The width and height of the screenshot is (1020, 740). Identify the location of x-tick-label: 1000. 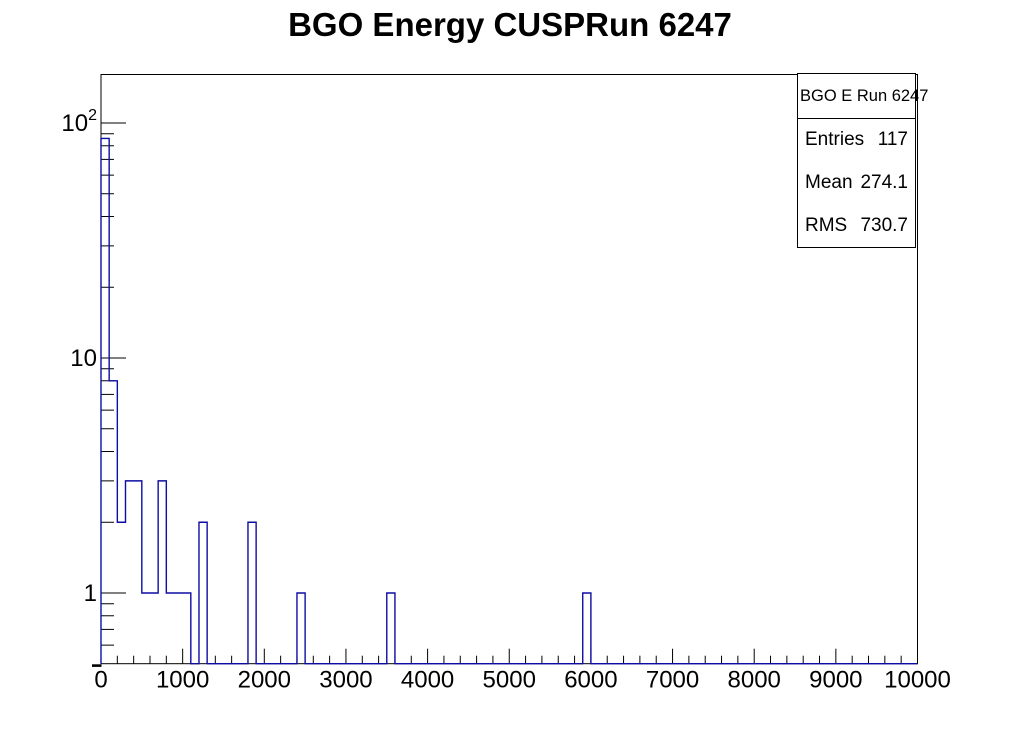
(182, 680).